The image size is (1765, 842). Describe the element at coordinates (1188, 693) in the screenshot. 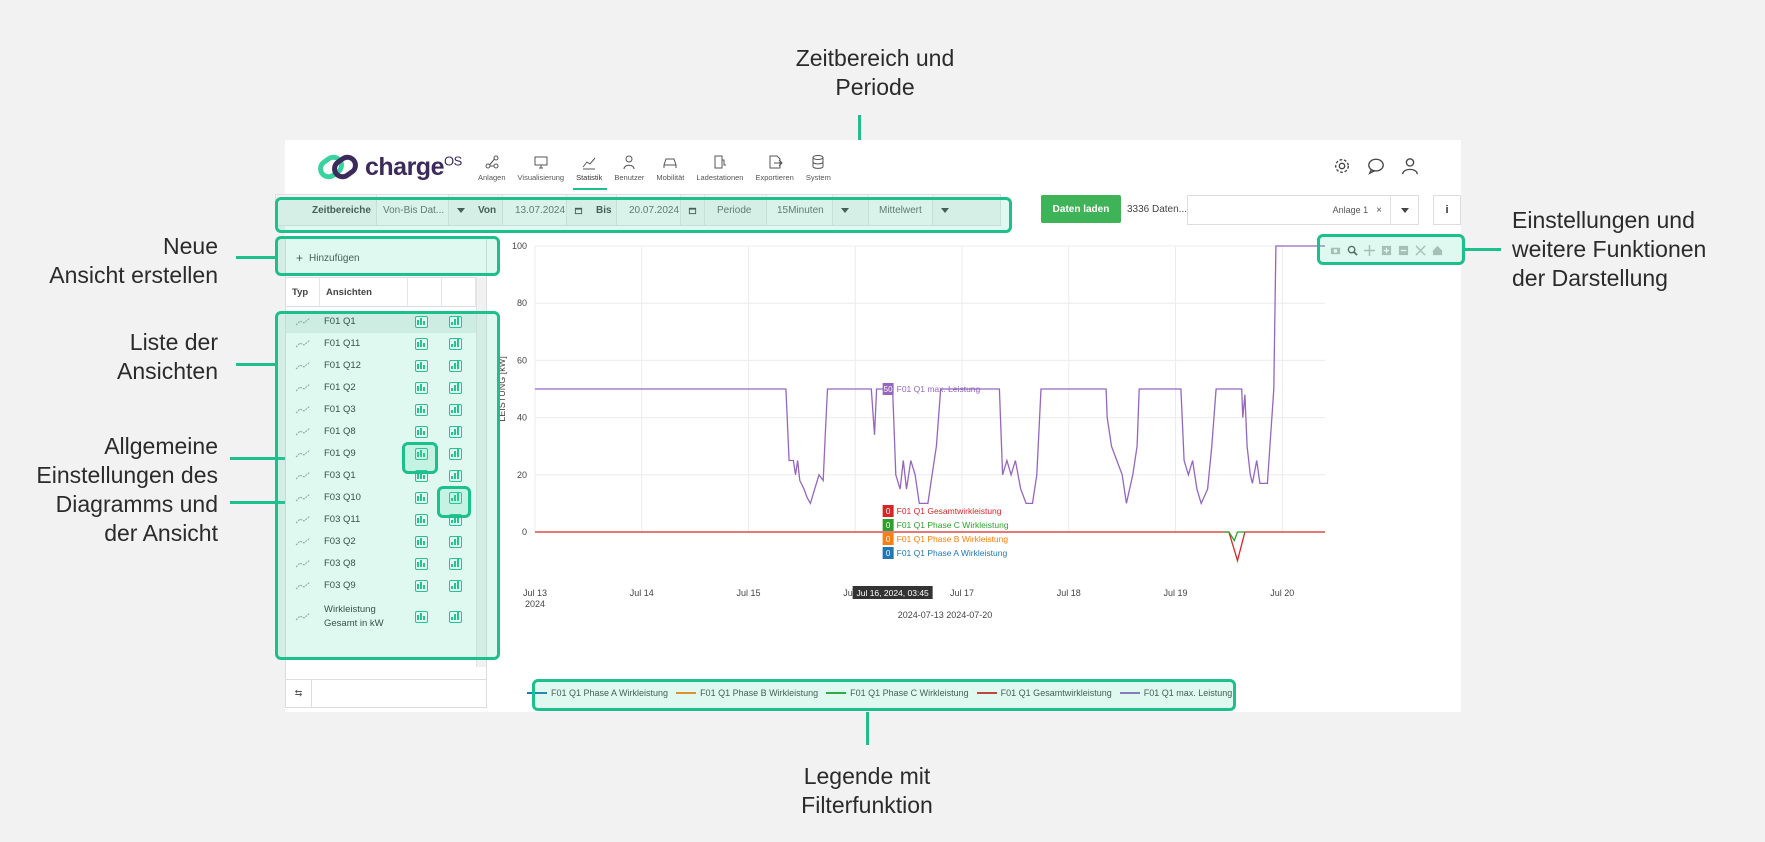

I see `legend-label: F01 Q1 max. Leistung` at that location.